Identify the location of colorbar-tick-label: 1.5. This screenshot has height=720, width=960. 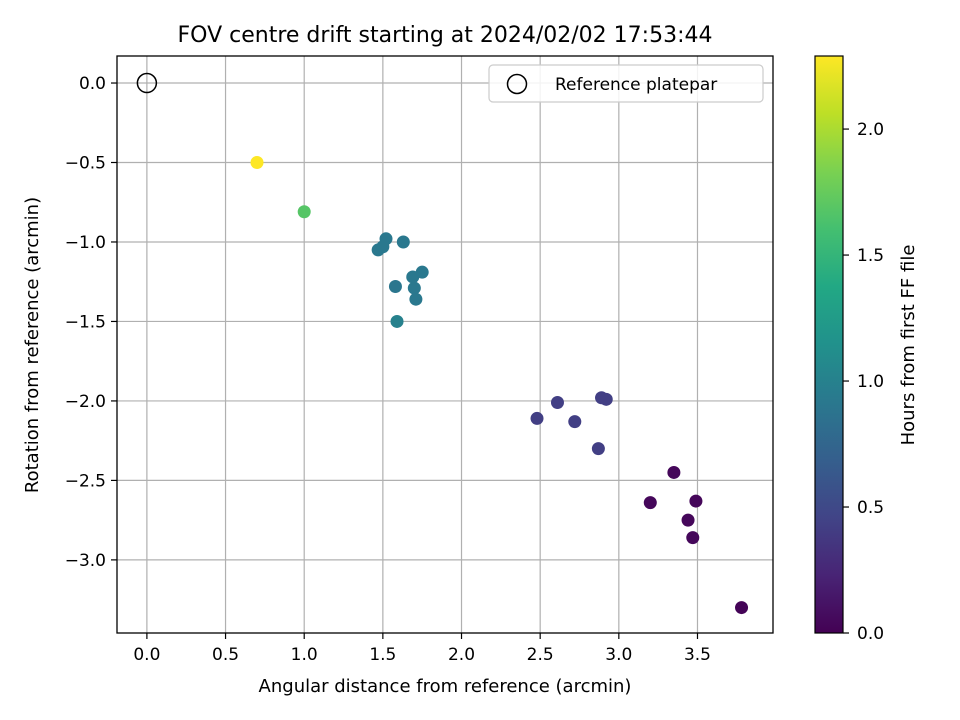
(870, 256).